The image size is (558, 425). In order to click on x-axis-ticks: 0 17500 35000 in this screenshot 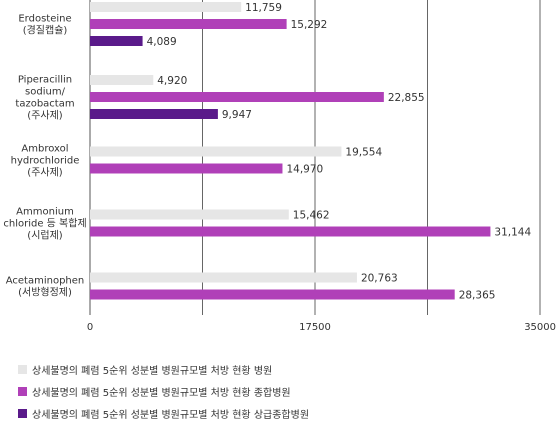, I will do `click(321, 327)`.